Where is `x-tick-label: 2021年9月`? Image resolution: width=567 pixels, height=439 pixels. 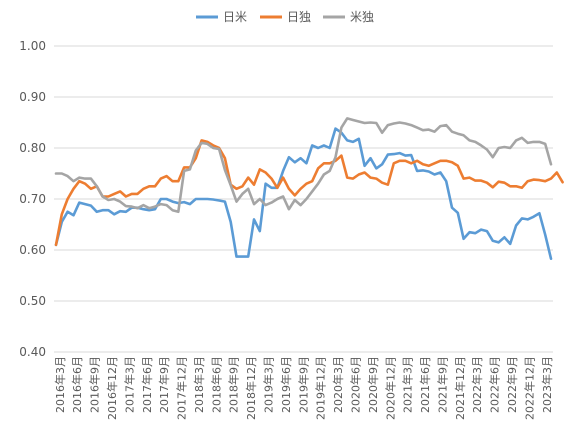
x-tick-label: 2021年9月 is located at coordinates (442, 384).